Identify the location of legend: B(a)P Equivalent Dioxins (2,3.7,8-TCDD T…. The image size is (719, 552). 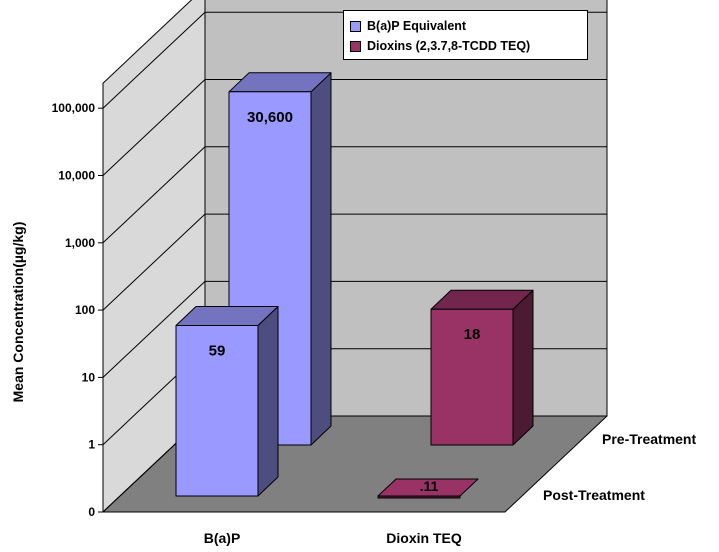
(465, 35).